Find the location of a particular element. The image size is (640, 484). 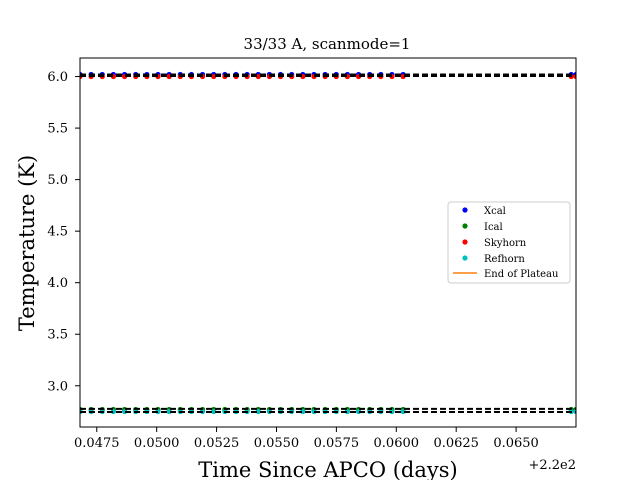

y-tick-label: 3.5 is located at coordinates (57, 335).